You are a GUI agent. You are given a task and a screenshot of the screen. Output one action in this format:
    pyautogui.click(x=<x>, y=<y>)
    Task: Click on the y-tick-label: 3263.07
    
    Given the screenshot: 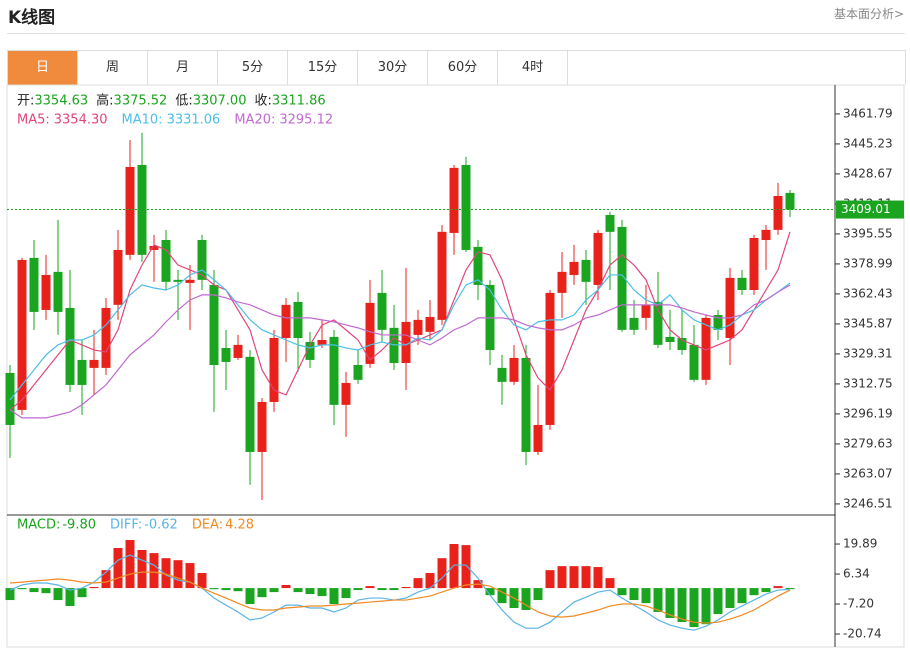 What is the action you would take?
    pyautogui.click(x=868, y=473)
    